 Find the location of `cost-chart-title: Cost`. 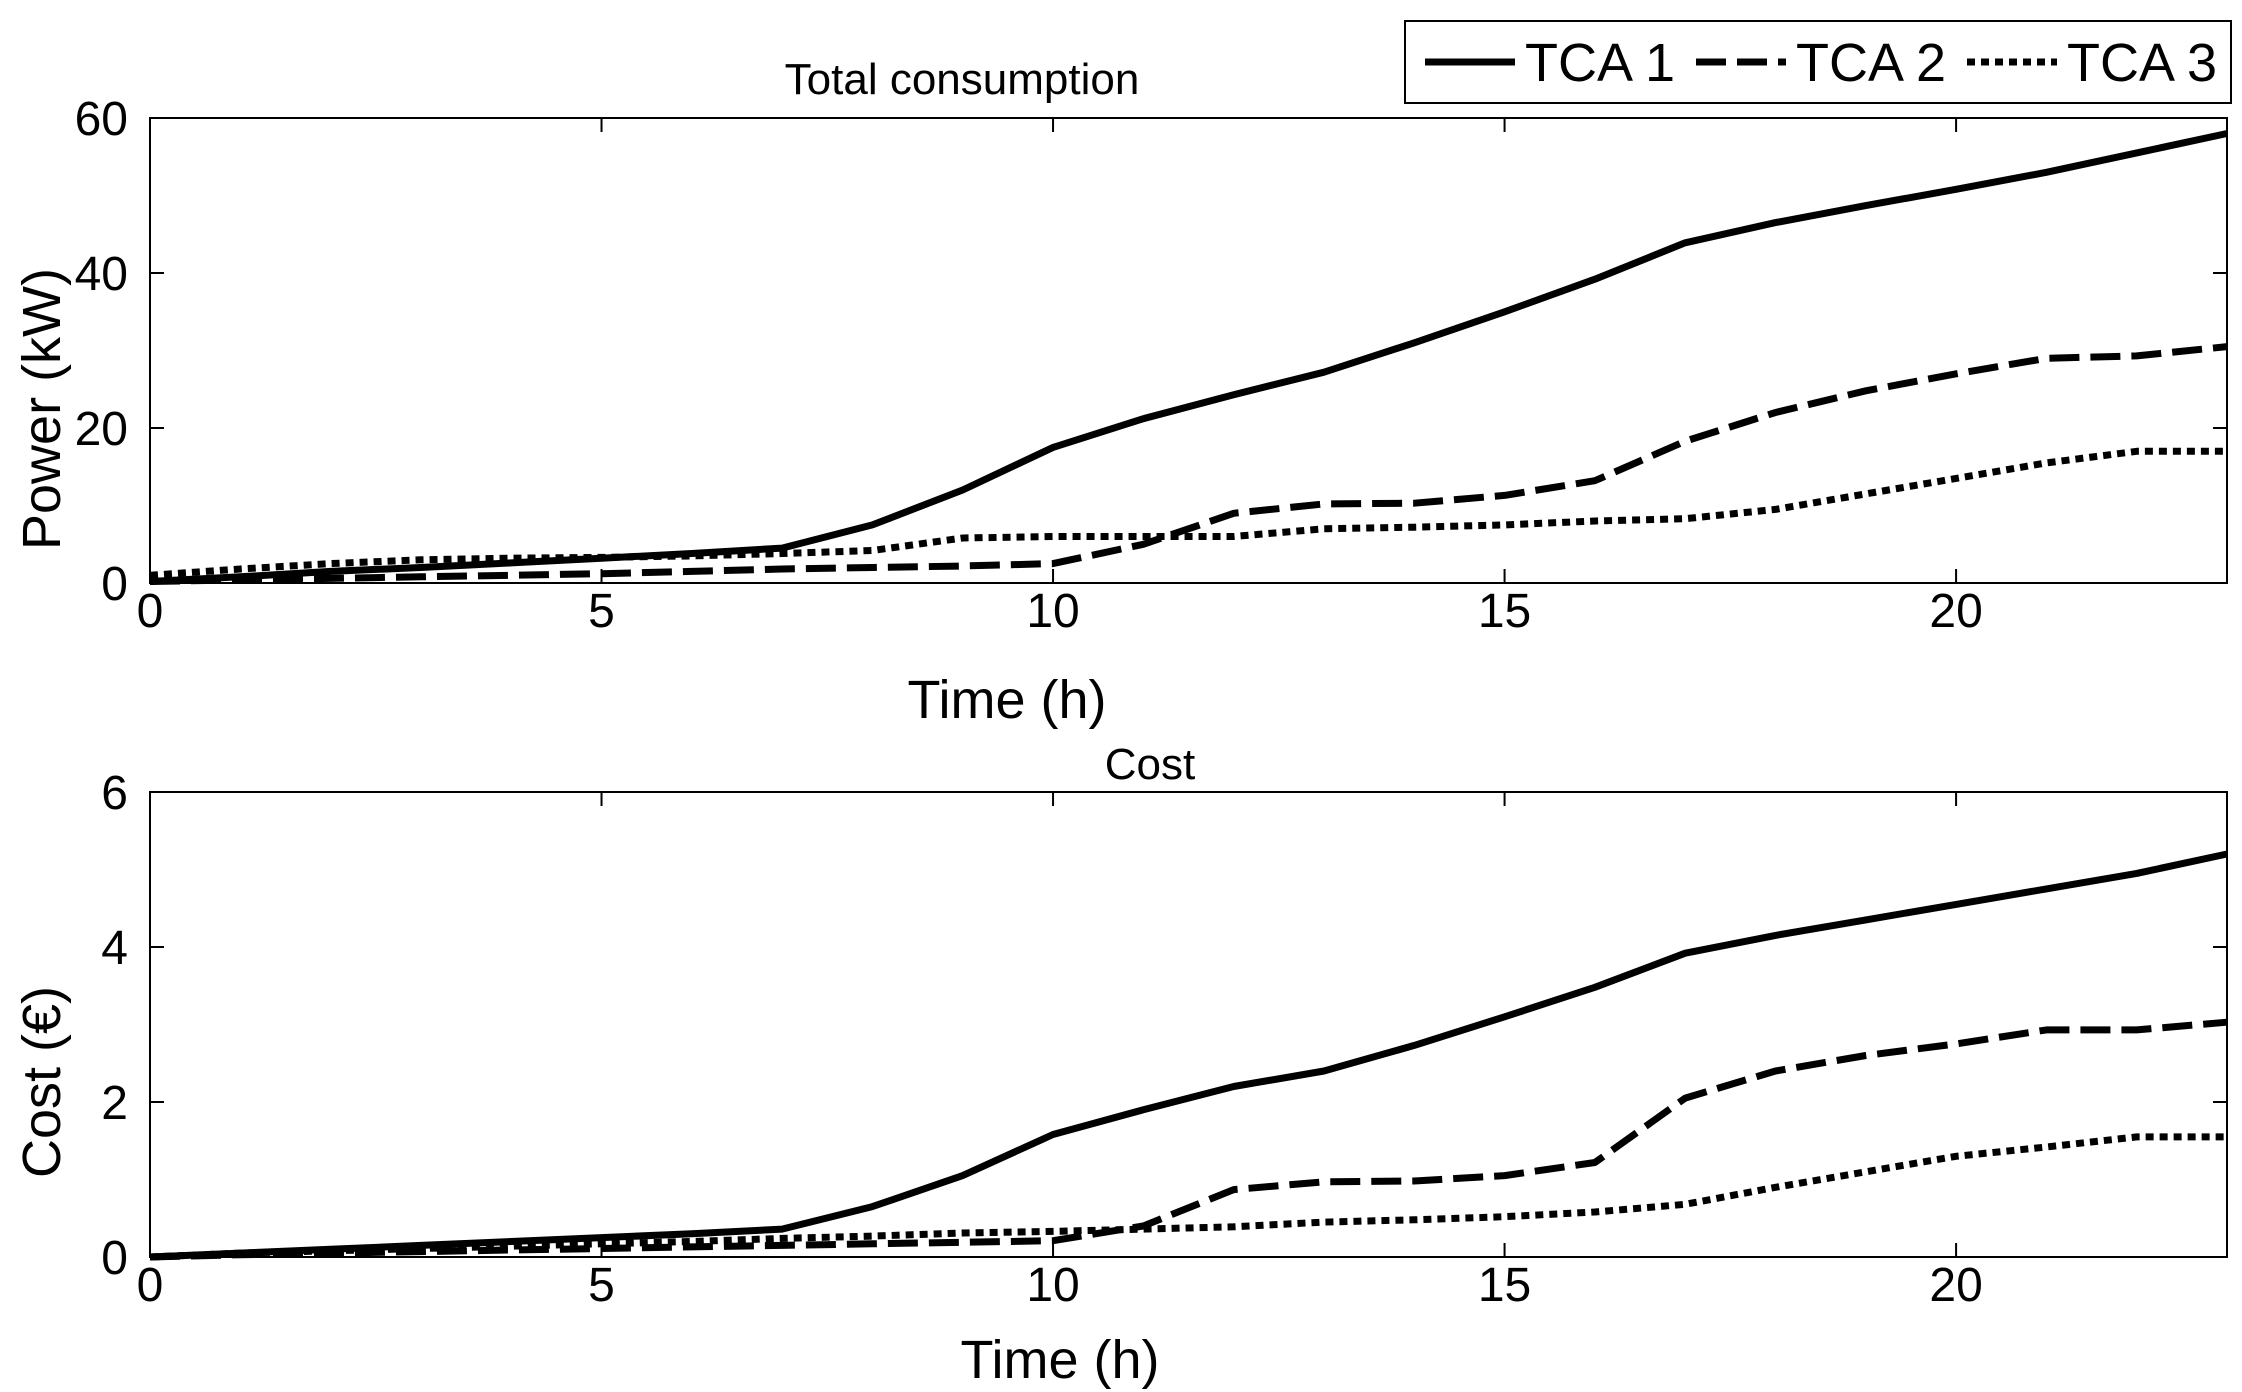

cost-chart-title: Cost is located at coordinates (1150, 764).